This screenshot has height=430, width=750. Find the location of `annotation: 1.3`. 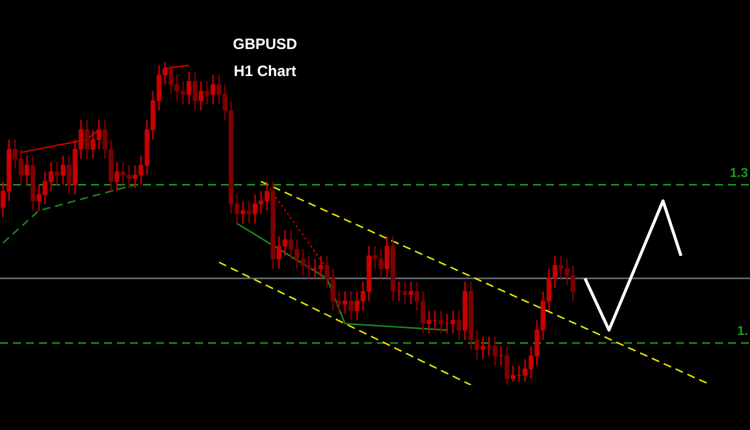

annotation: 1.3 is located at coordinates (739, 172).